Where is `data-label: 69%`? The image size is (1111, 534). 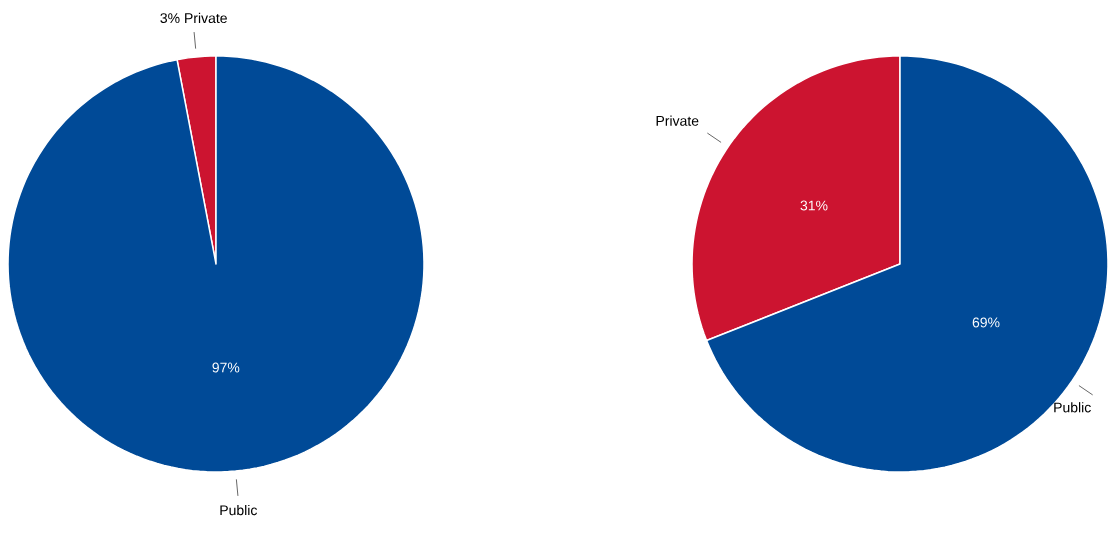 data-label: 69% is located at coordinates (986, 322).